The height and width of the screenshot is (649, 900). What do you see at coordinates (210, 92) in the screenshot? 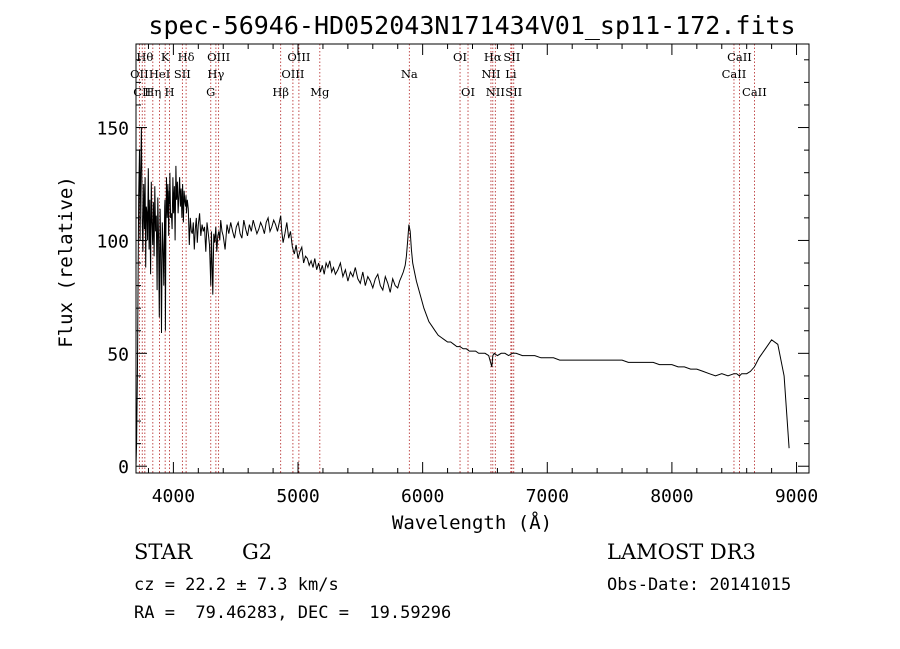
I see `line-label: G` at bounding box center [210, 92].